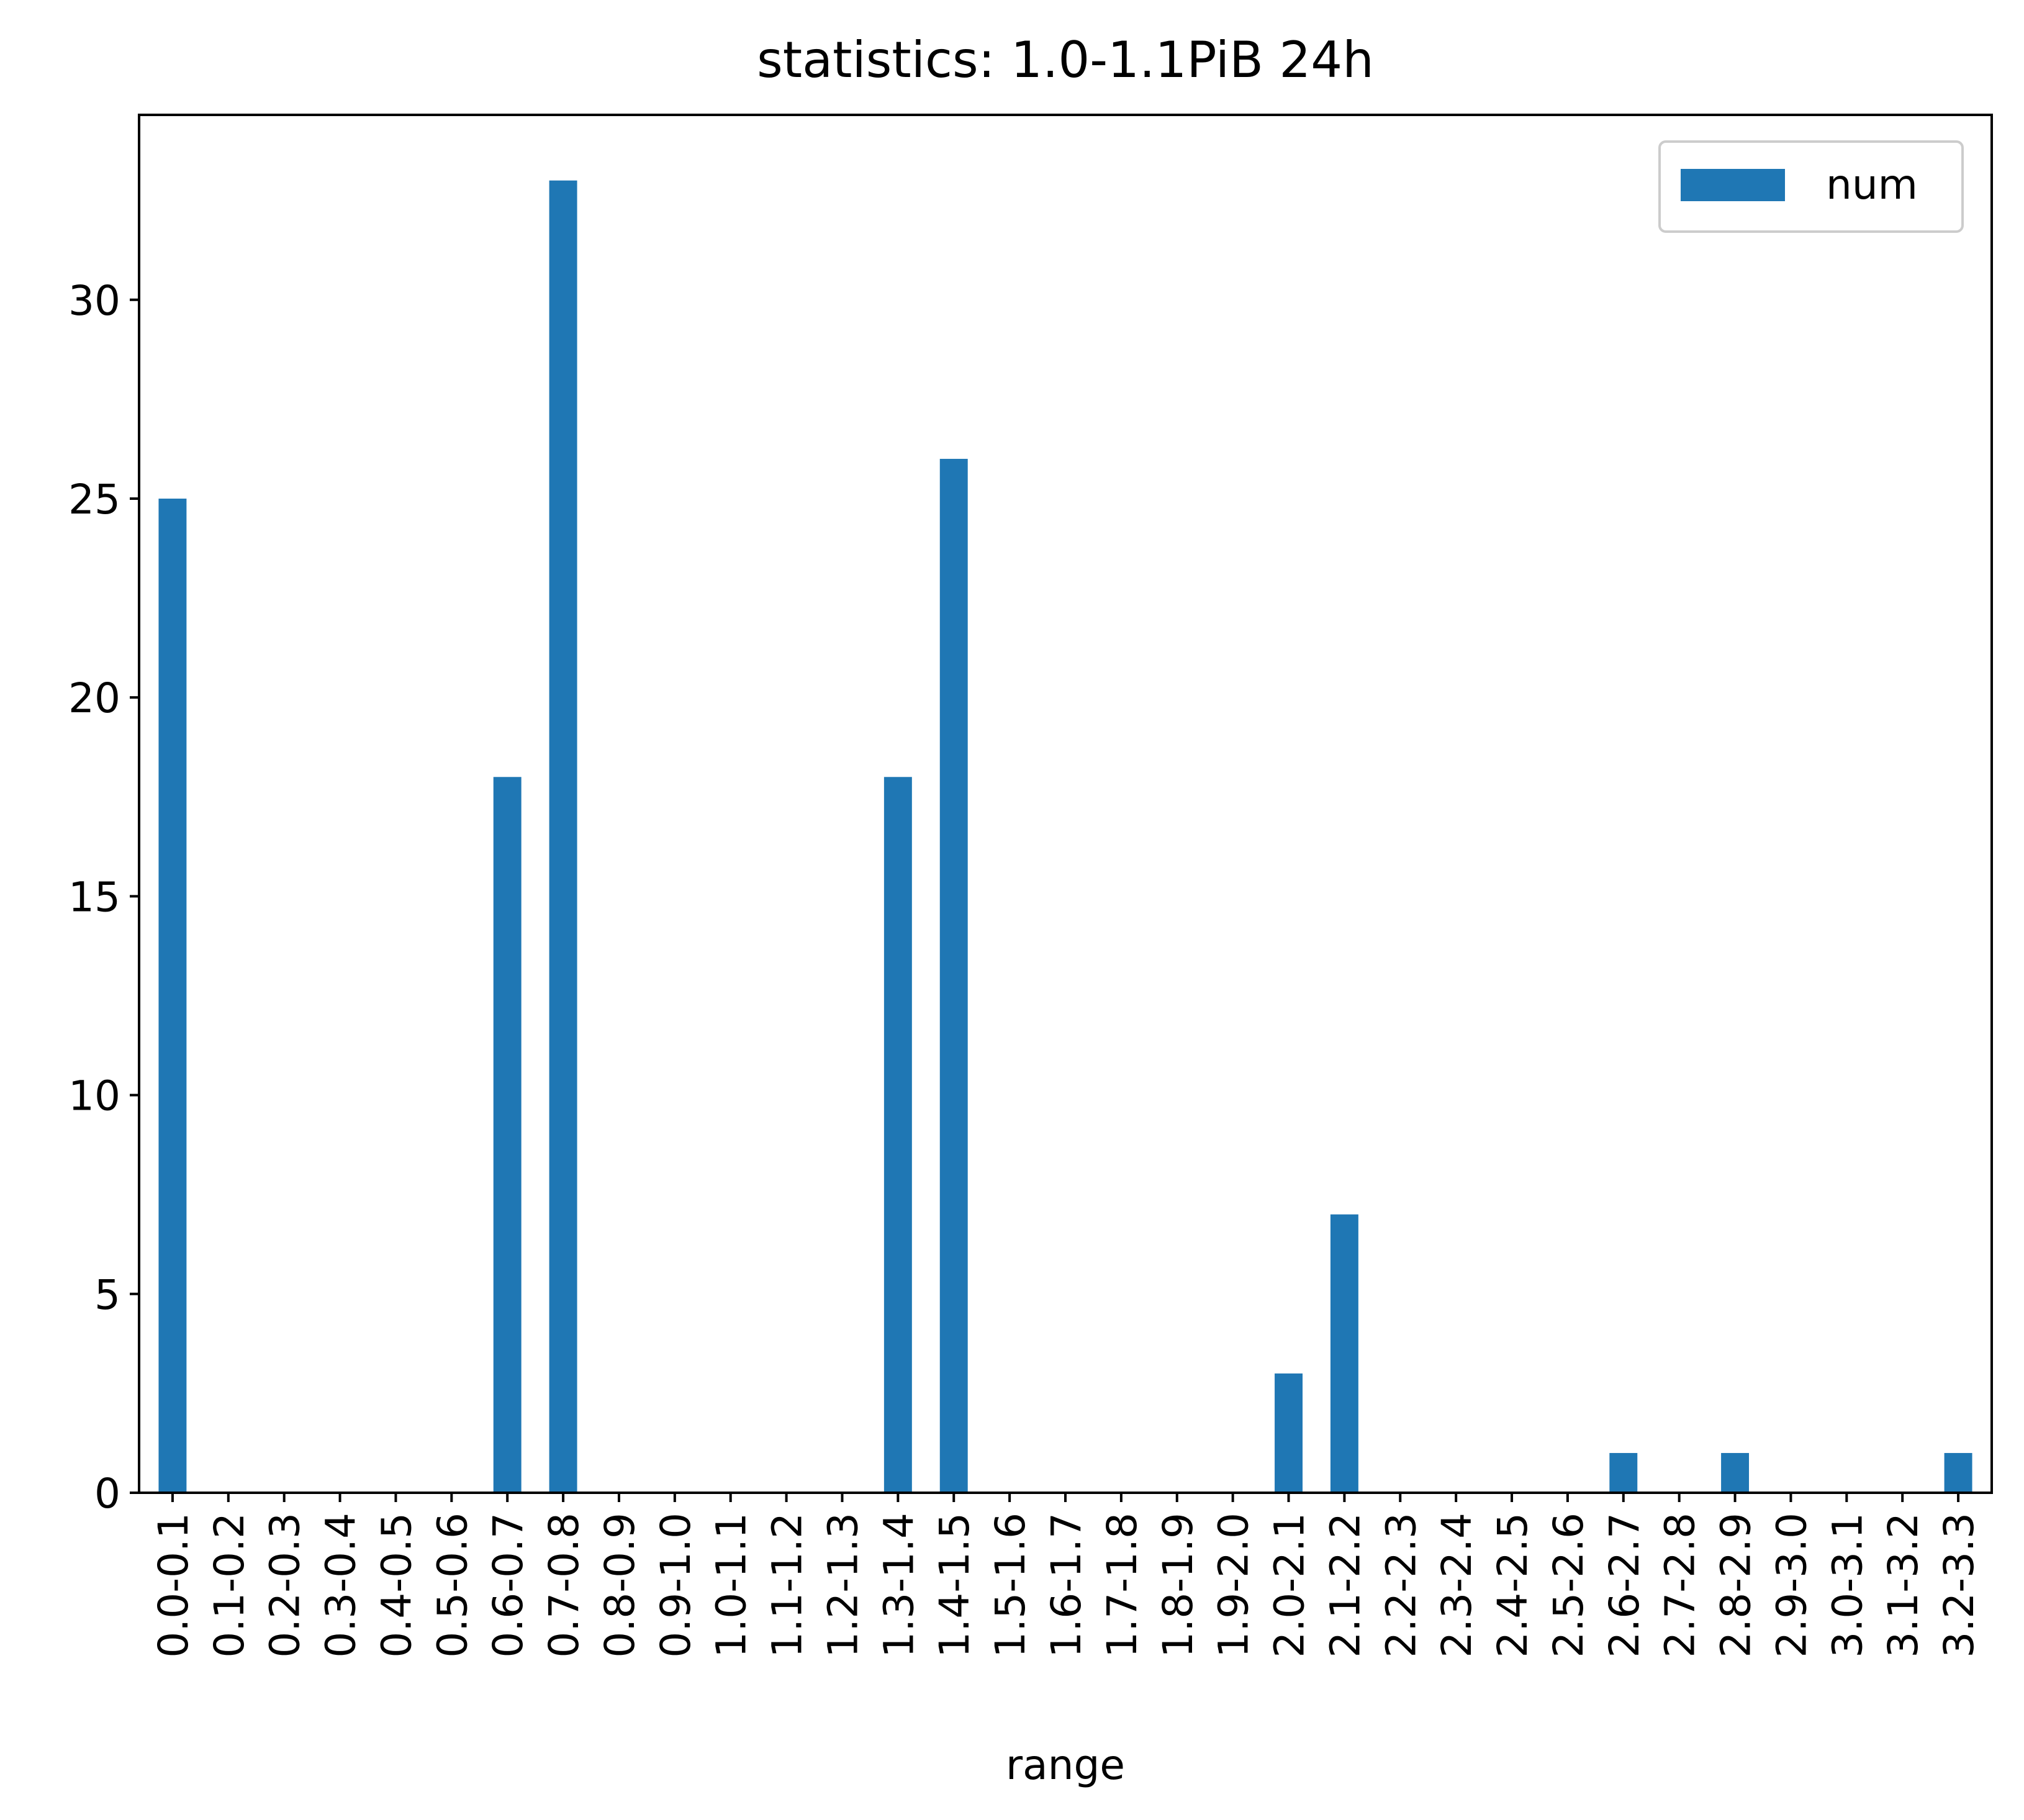  Describe the element at coordinates (1401, 1585) in the screenshot. I see `x-tick-label-2.2-2.3: 2.2-2.3` at that location.